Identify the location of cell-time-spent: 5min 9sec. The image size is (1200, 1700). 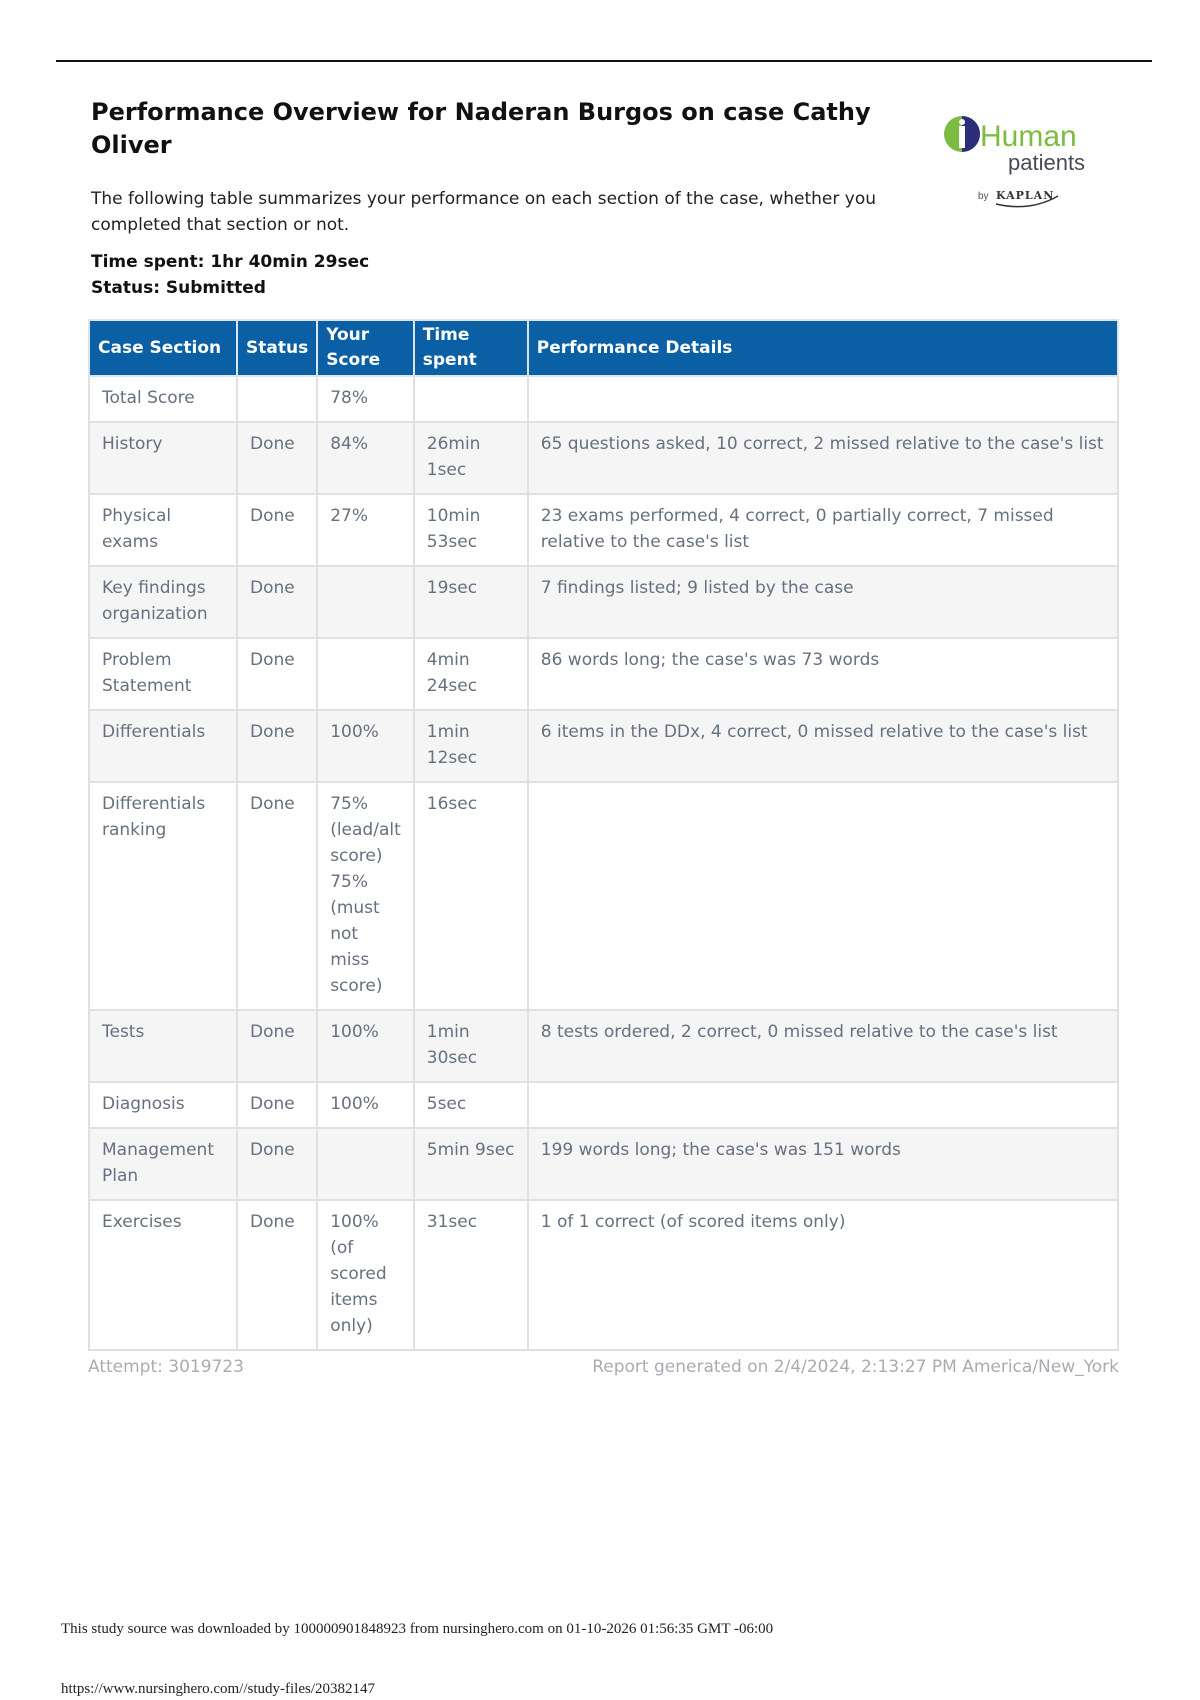
(470, 1164).